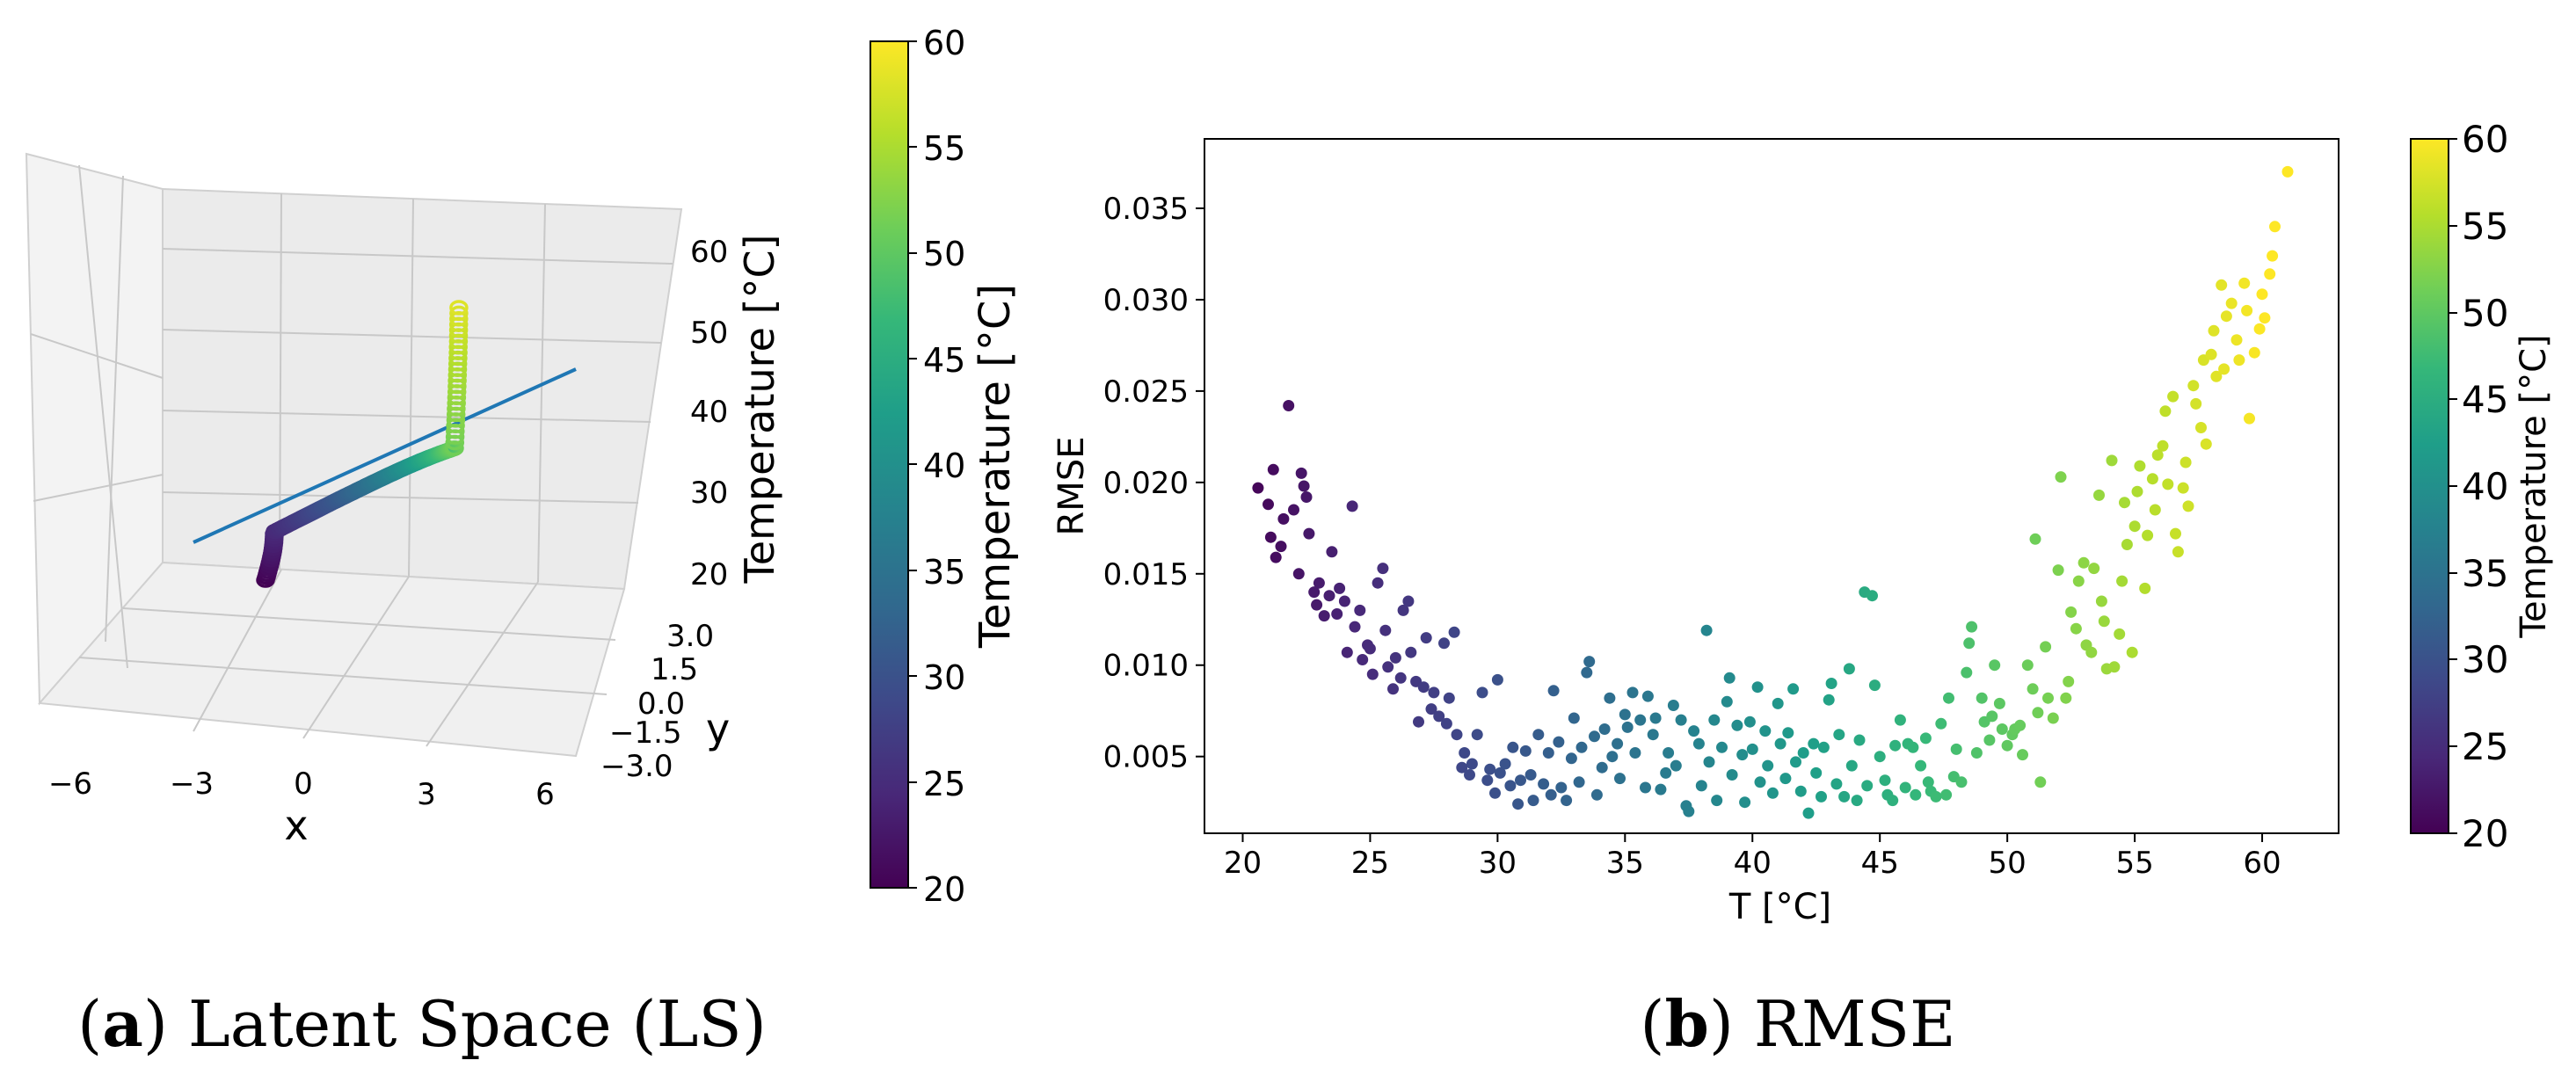 The height and width of the screenshot is (1075, 2576). I want to click on x-tick-label: 30, so click(1498, 863).